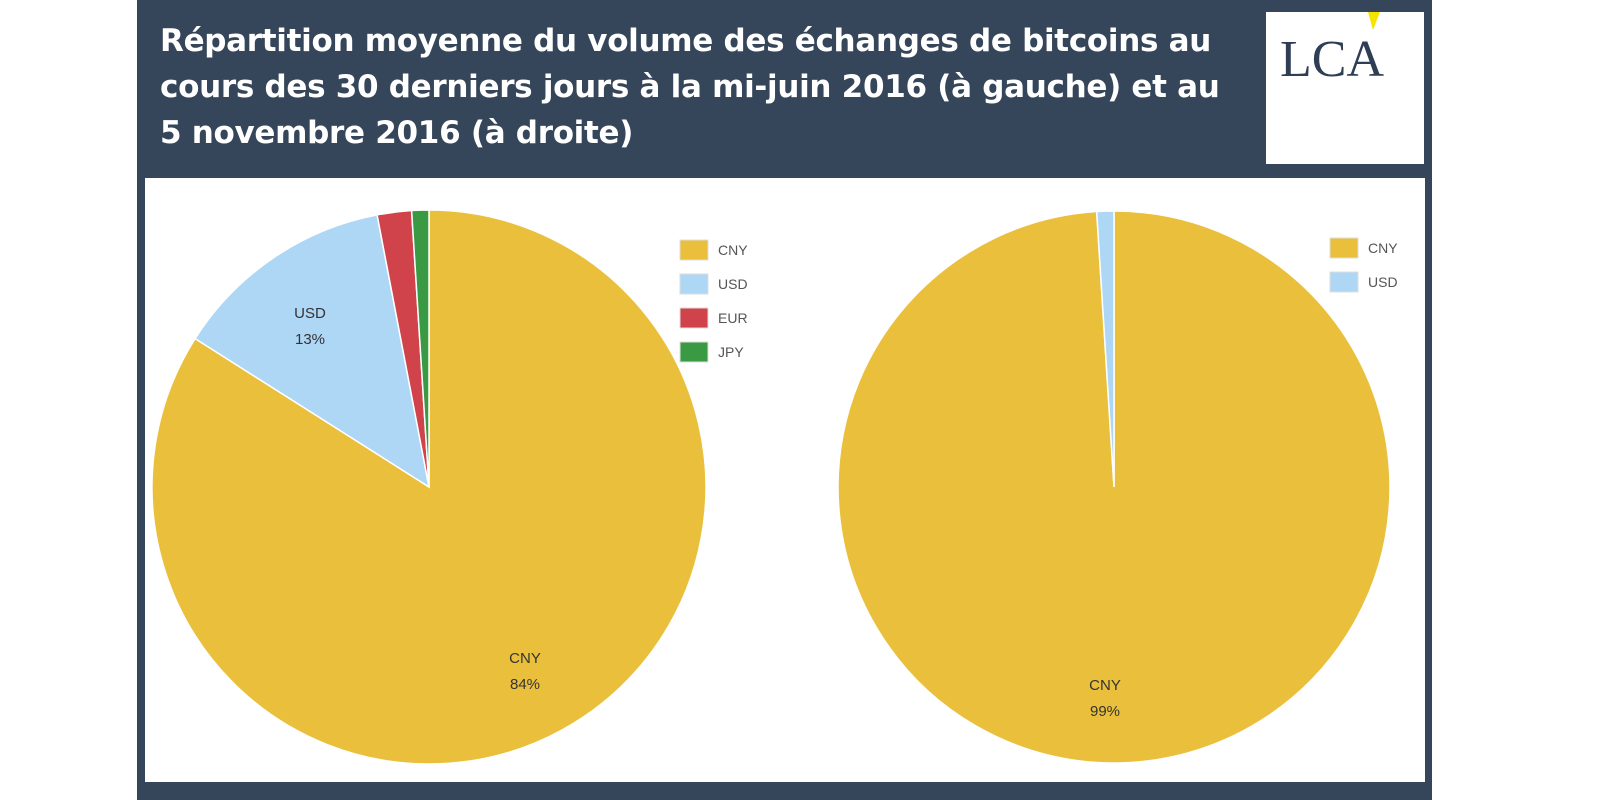 The height and width of the screenshot is (800, 1600). I want to click on legend-label: EUR, so click(733, 318).